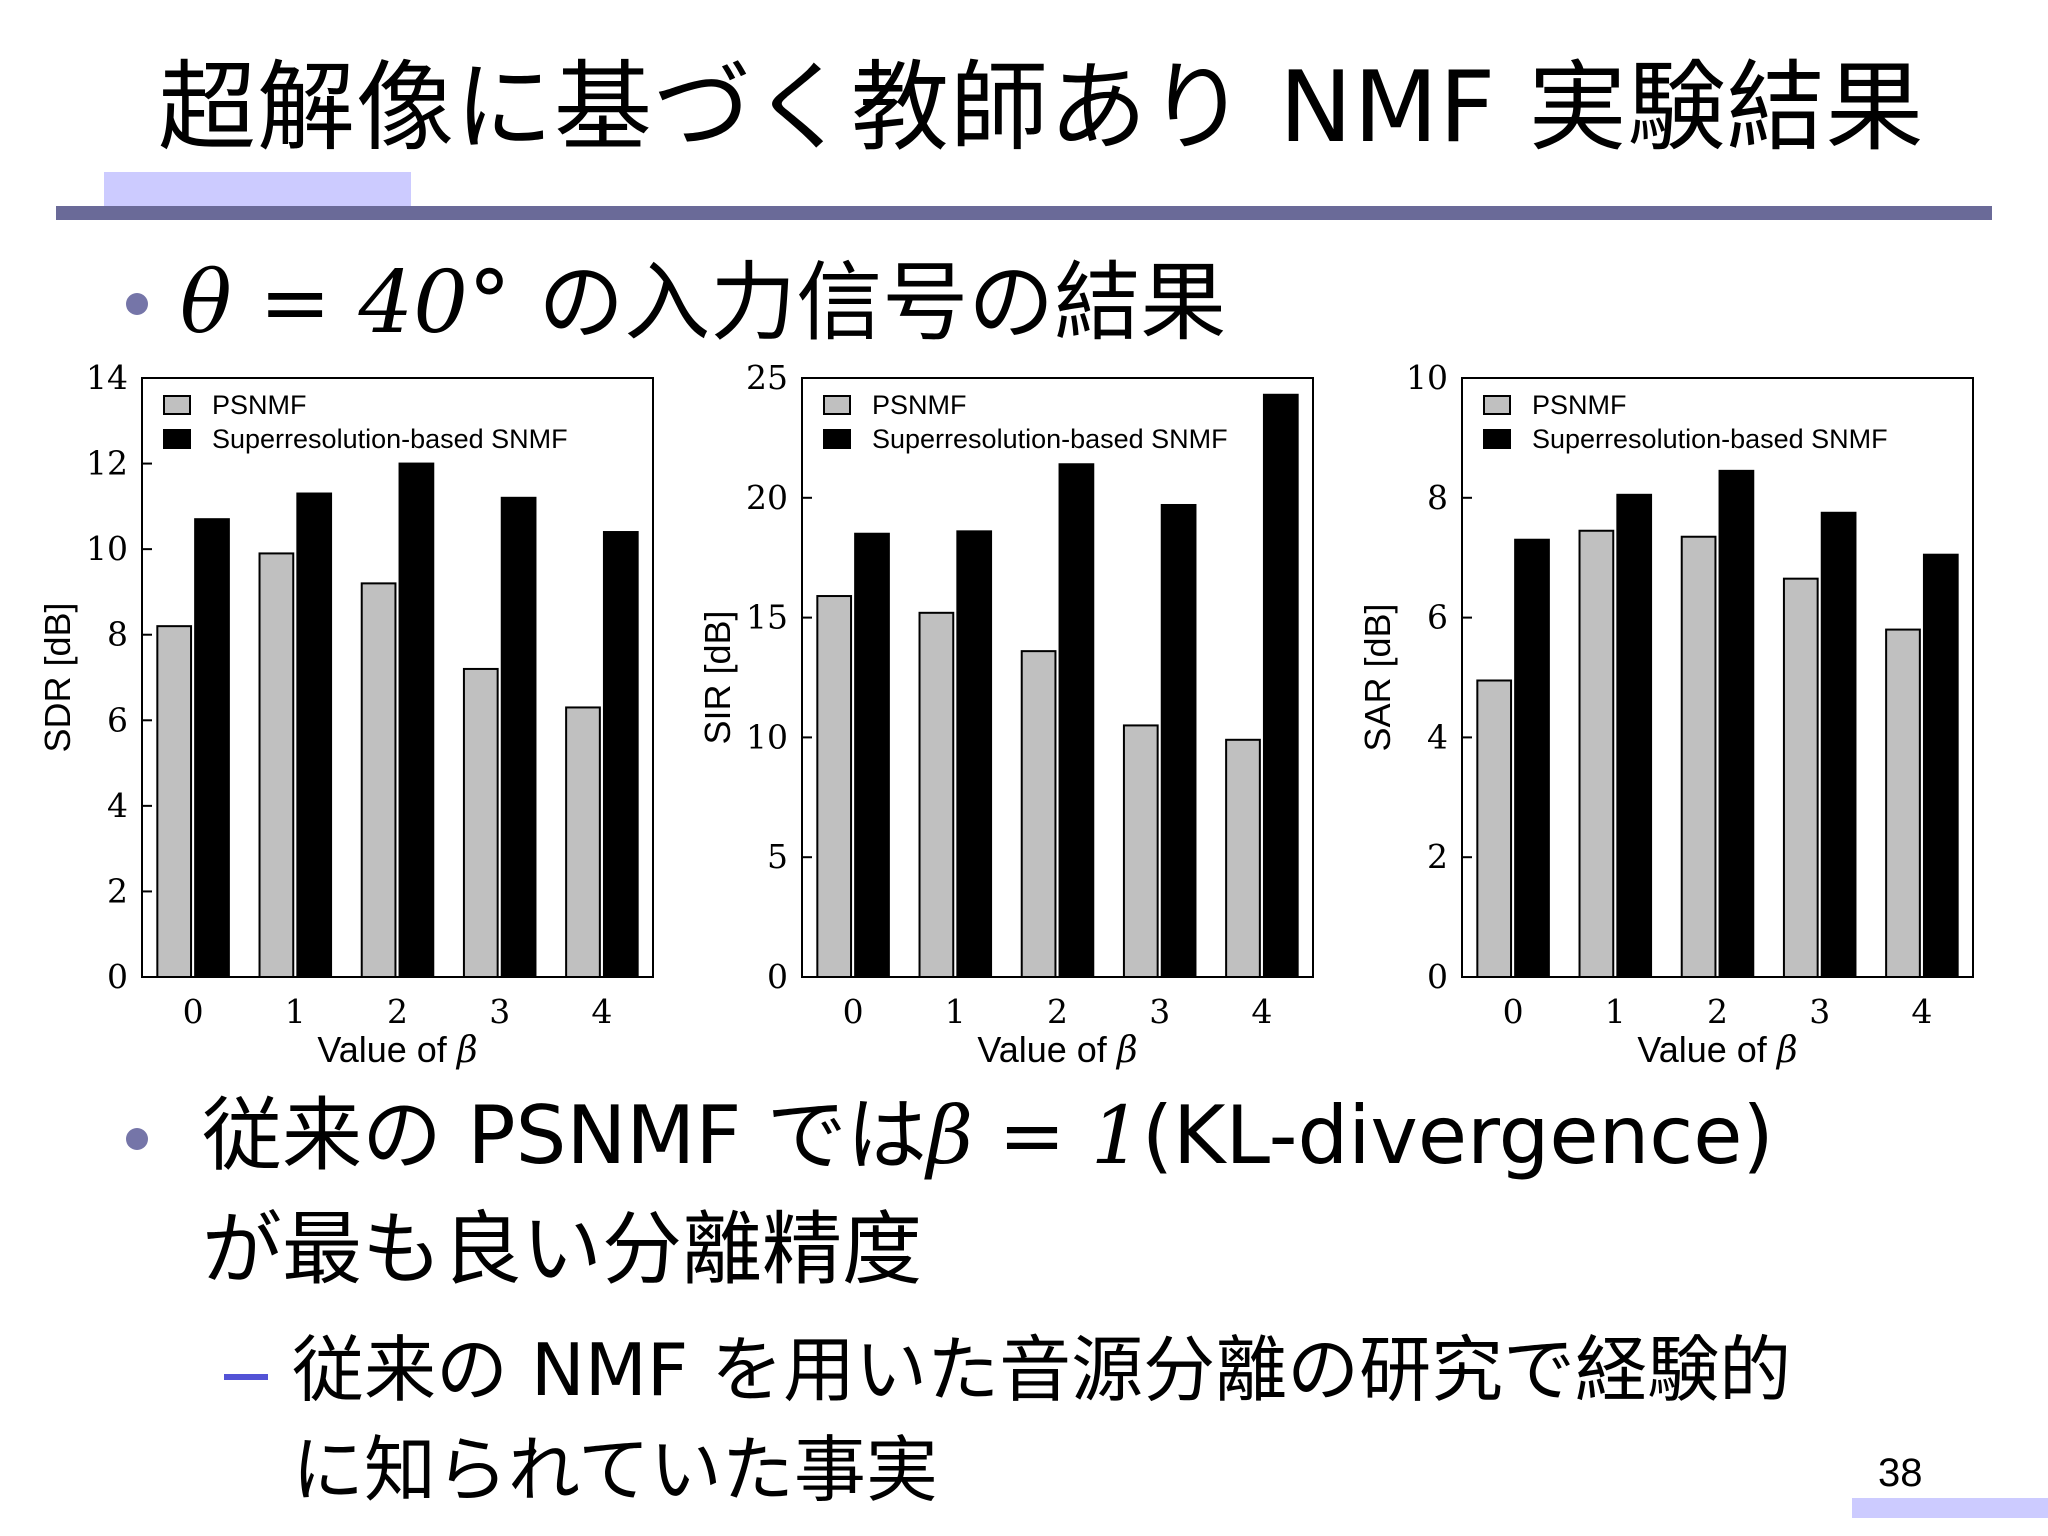 This screenshot has height=1536, width=2048. I want to click on bullet-2-line2: が最も良い分離精度, so click(562, 1249).